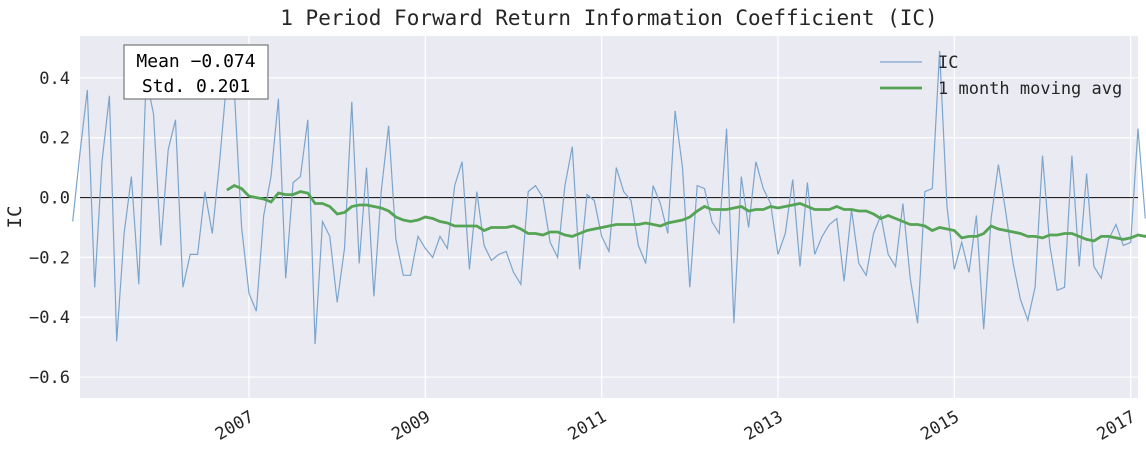 This screenshot has width=1146, height=459. Describe the element at coordinates (15, 217) in the screenshot. I see `y-axis-label: IC` at that location.